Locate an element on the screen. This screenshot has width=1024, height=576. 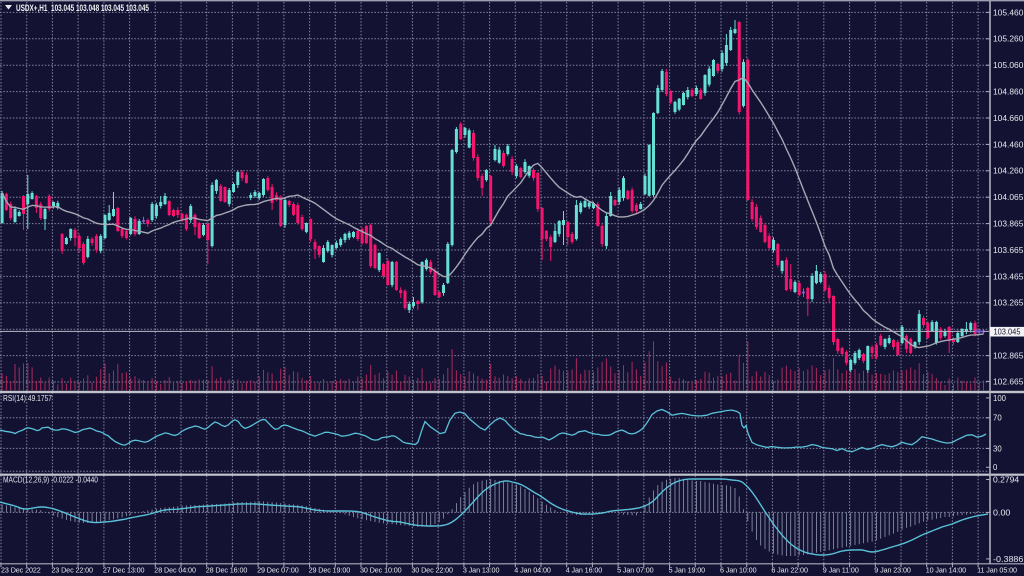
svg-text: 29 Dec 19:00 is located at coordinates (330, 570).